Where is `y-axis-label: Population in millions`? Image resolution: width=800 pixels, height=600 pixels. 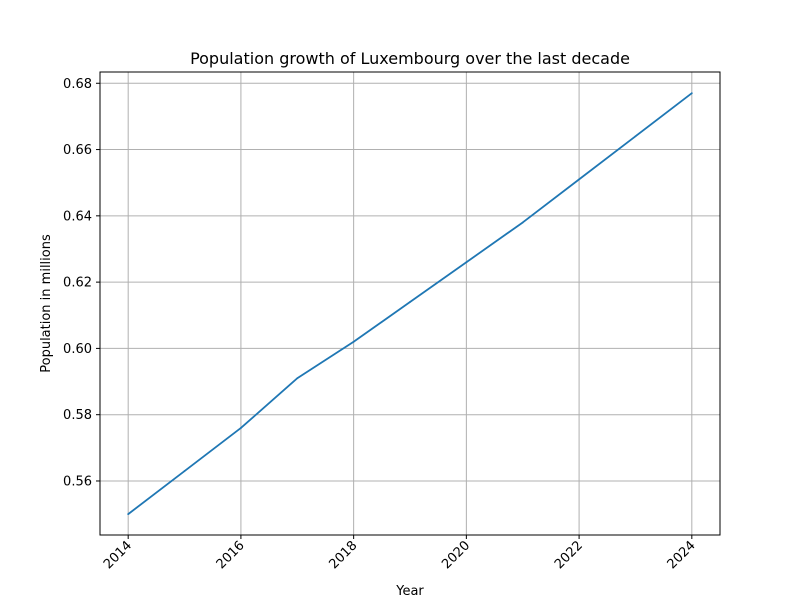 y-axis-label: Population in millions is located at coordinates (46, 303).